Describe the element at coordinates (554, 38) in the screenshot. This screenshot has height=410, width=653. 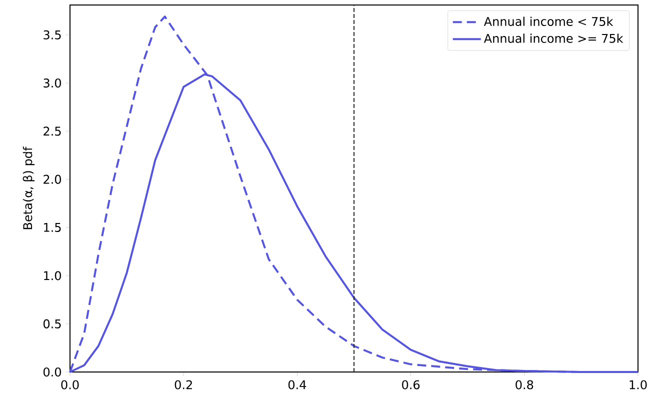
I see `legend-label: Annual income >= 75k` at that location.